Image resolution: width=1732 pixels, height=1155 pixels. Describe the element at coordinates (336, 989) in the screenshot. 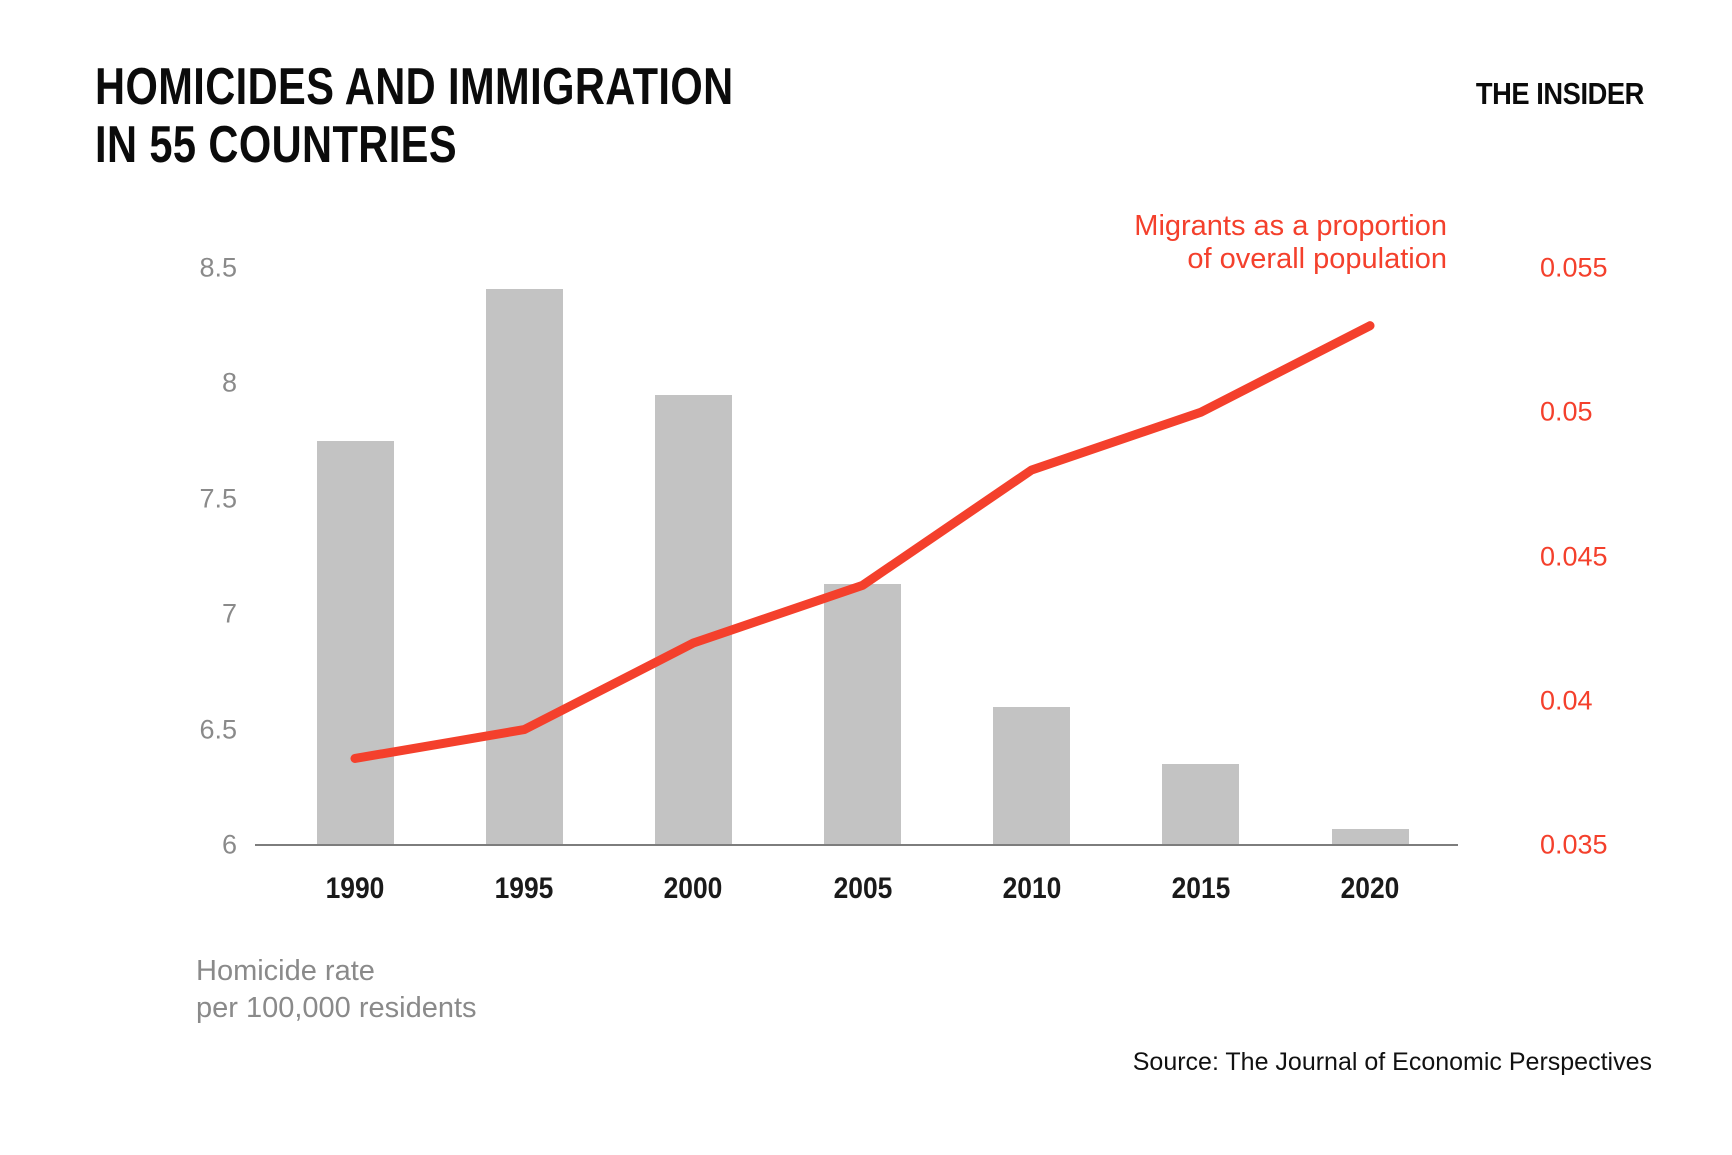

I see `left-axis-label: Homicide rate per 100,000 residents` at that location.